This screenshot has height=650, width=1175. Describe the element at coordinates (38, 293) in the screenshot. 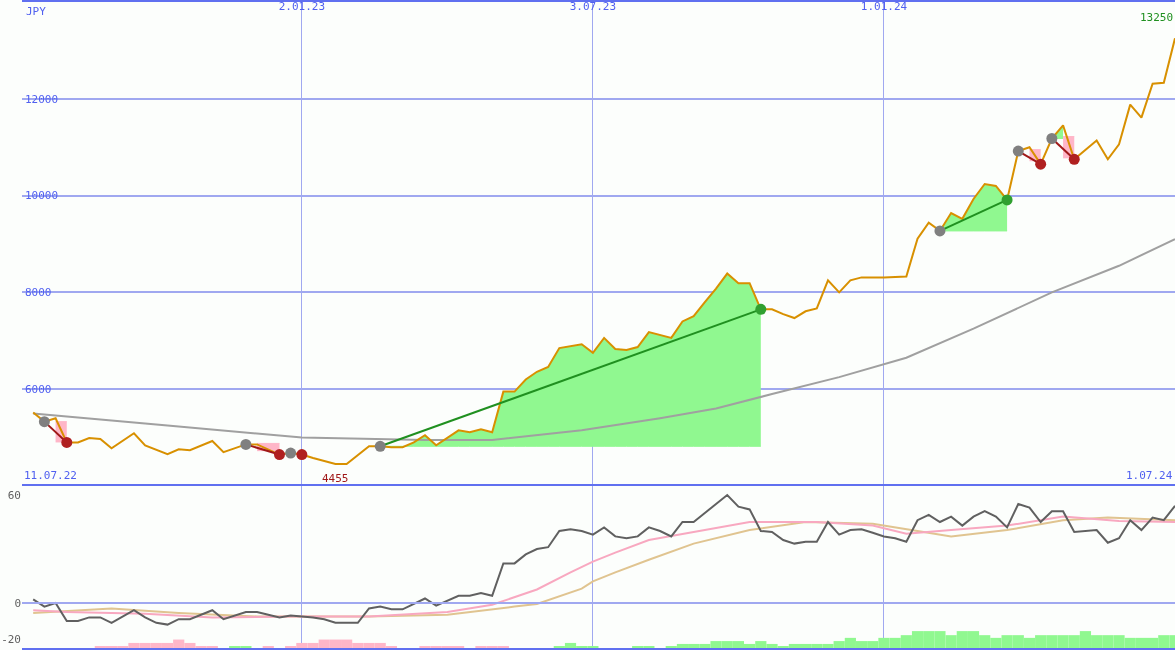

I see `y-tick-label: 8000` at that location.